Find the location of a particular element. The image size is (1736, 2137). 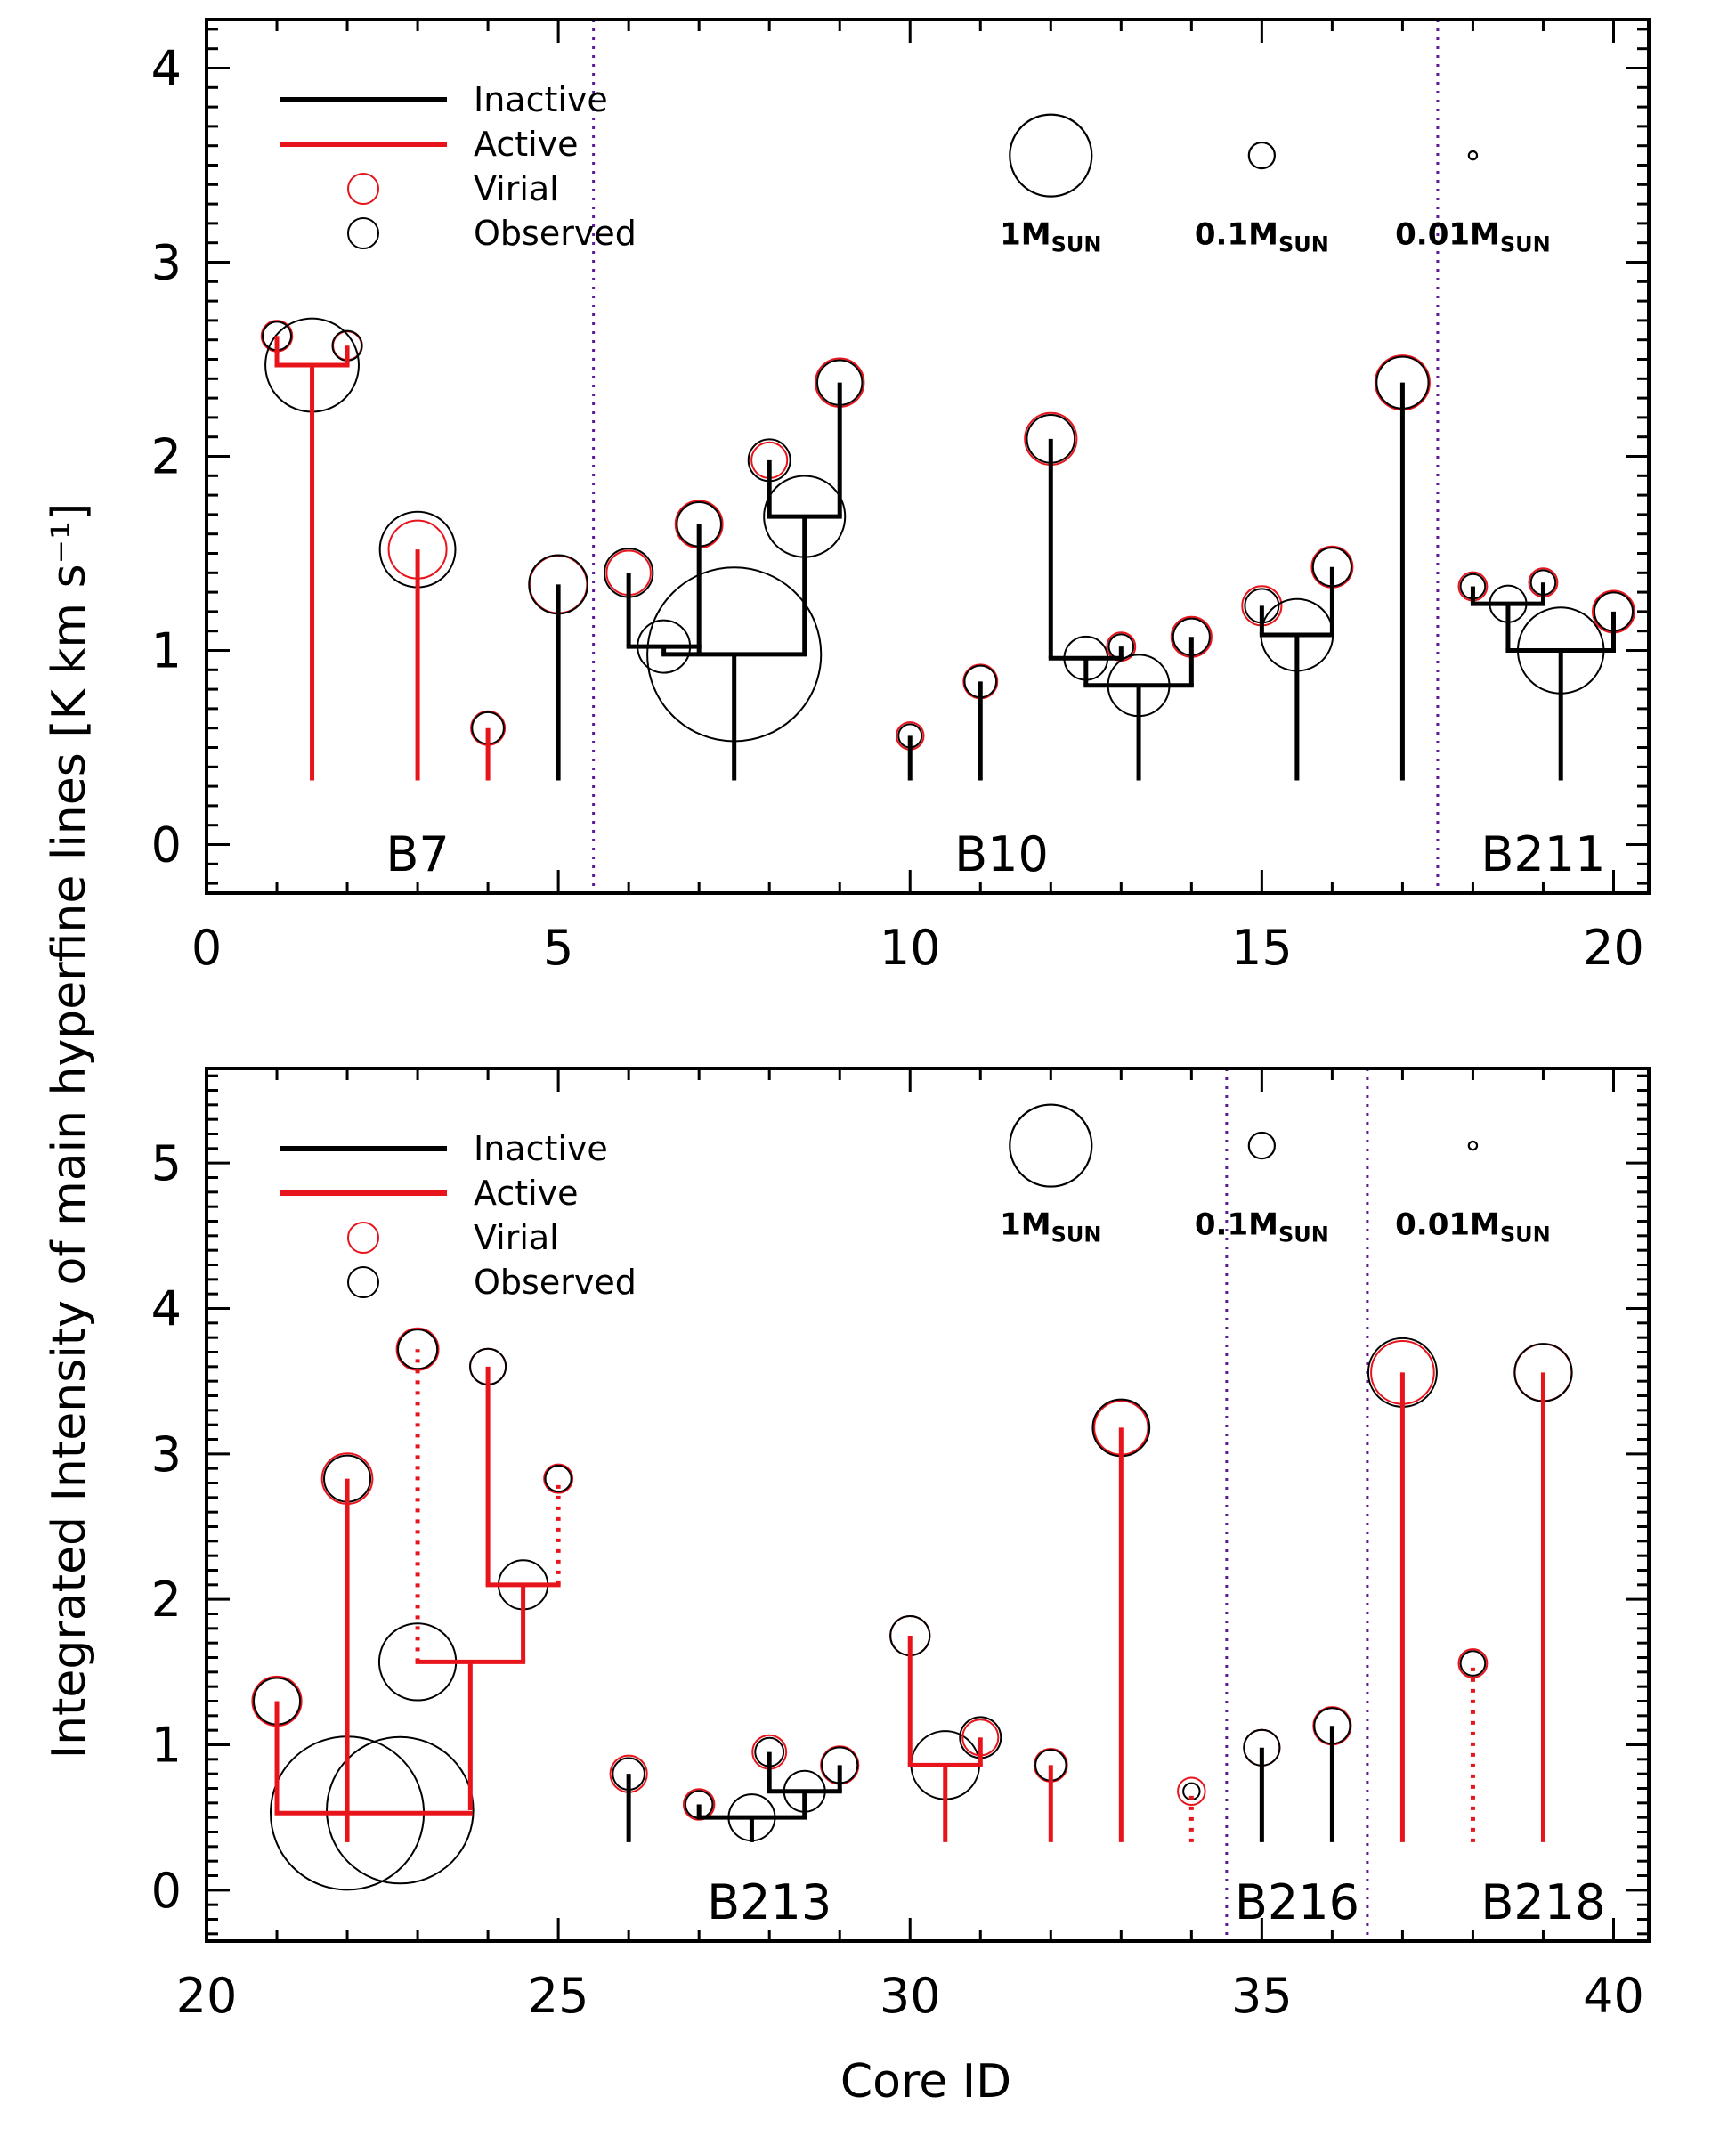

x-tick-label: 30 is located at coordinates (910, 1996).